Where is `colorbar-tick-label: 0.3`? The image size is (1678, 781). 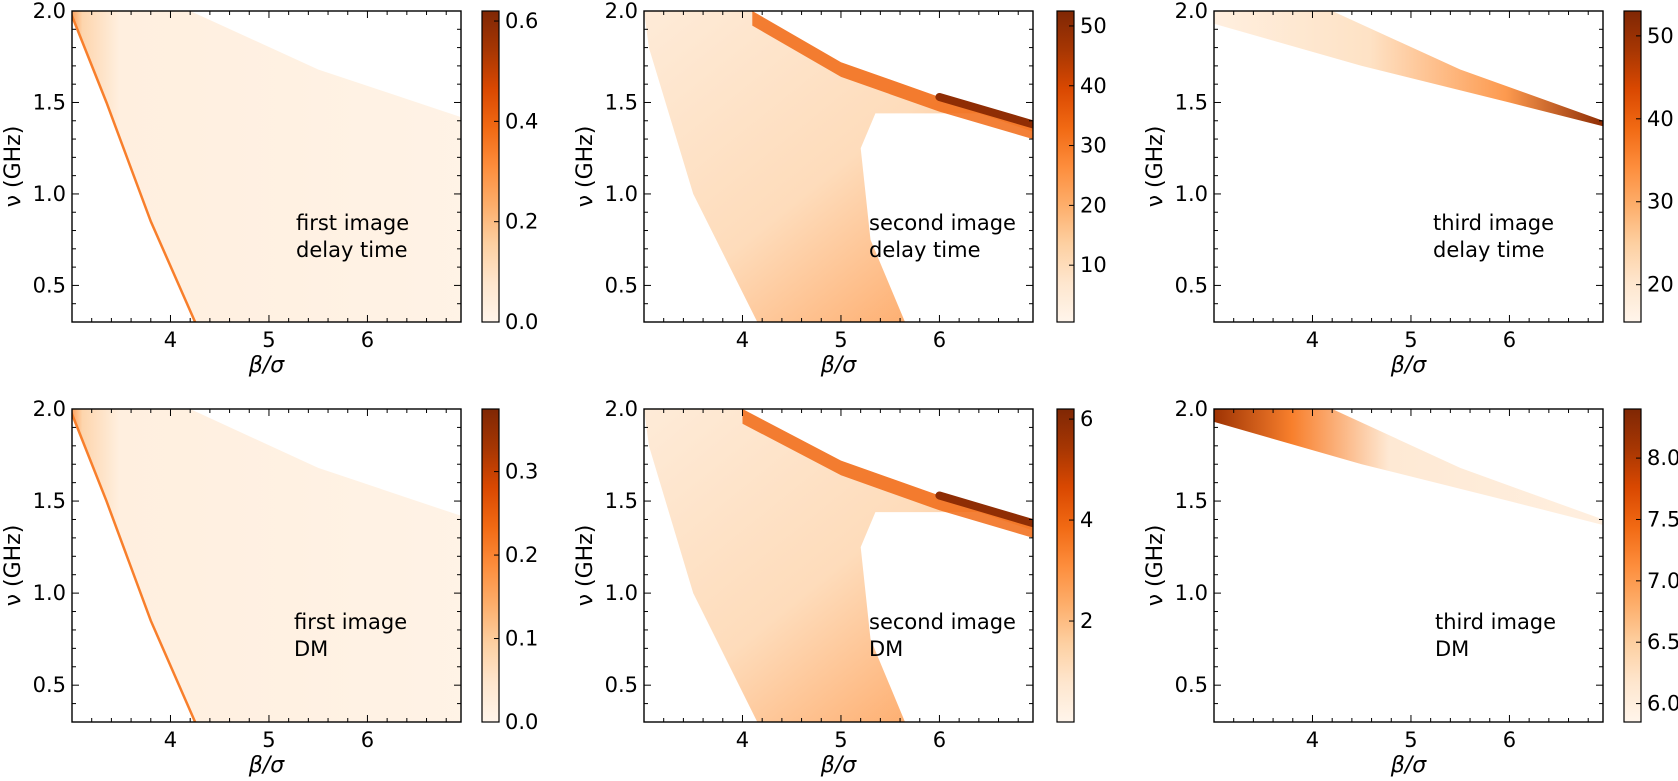 colorbar-tick-label: 0.3 is located at coordinates (521, 472).